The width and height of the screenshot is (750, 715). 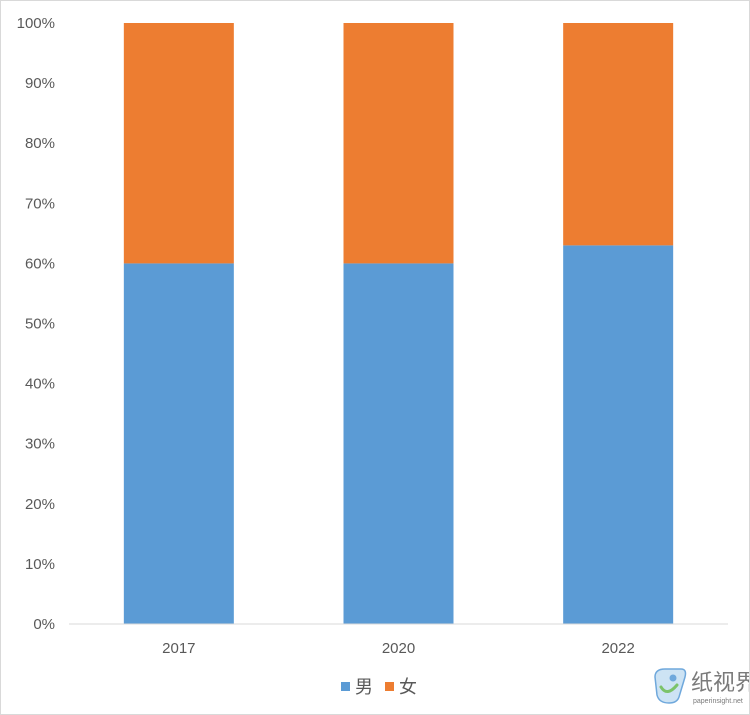 What do you see at coordinates (617, 648) in the screenshot?
I see `x-tick-label: 2022` at bounding box center [617, 648].